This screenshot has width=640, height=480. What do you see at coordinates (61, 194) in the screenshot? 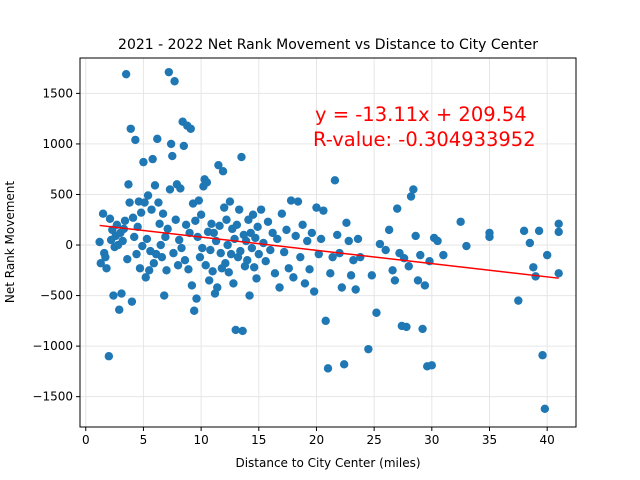
I see `y-tick-label: 500` at bounding box center [61, 194].